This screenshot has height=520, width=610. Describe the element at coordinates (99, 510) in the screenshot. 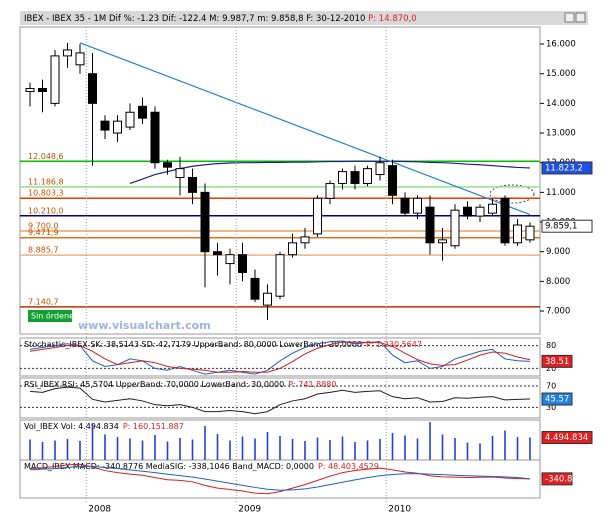

I see `x-tick-label: 2008` at that location.